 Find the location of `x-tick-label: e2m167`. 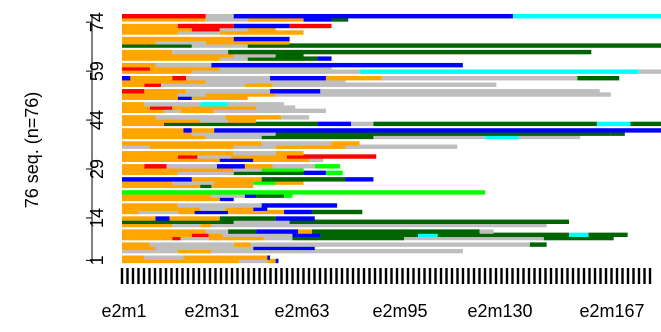

x-tick-label: e2m167 is located at coordinates (611, 311).